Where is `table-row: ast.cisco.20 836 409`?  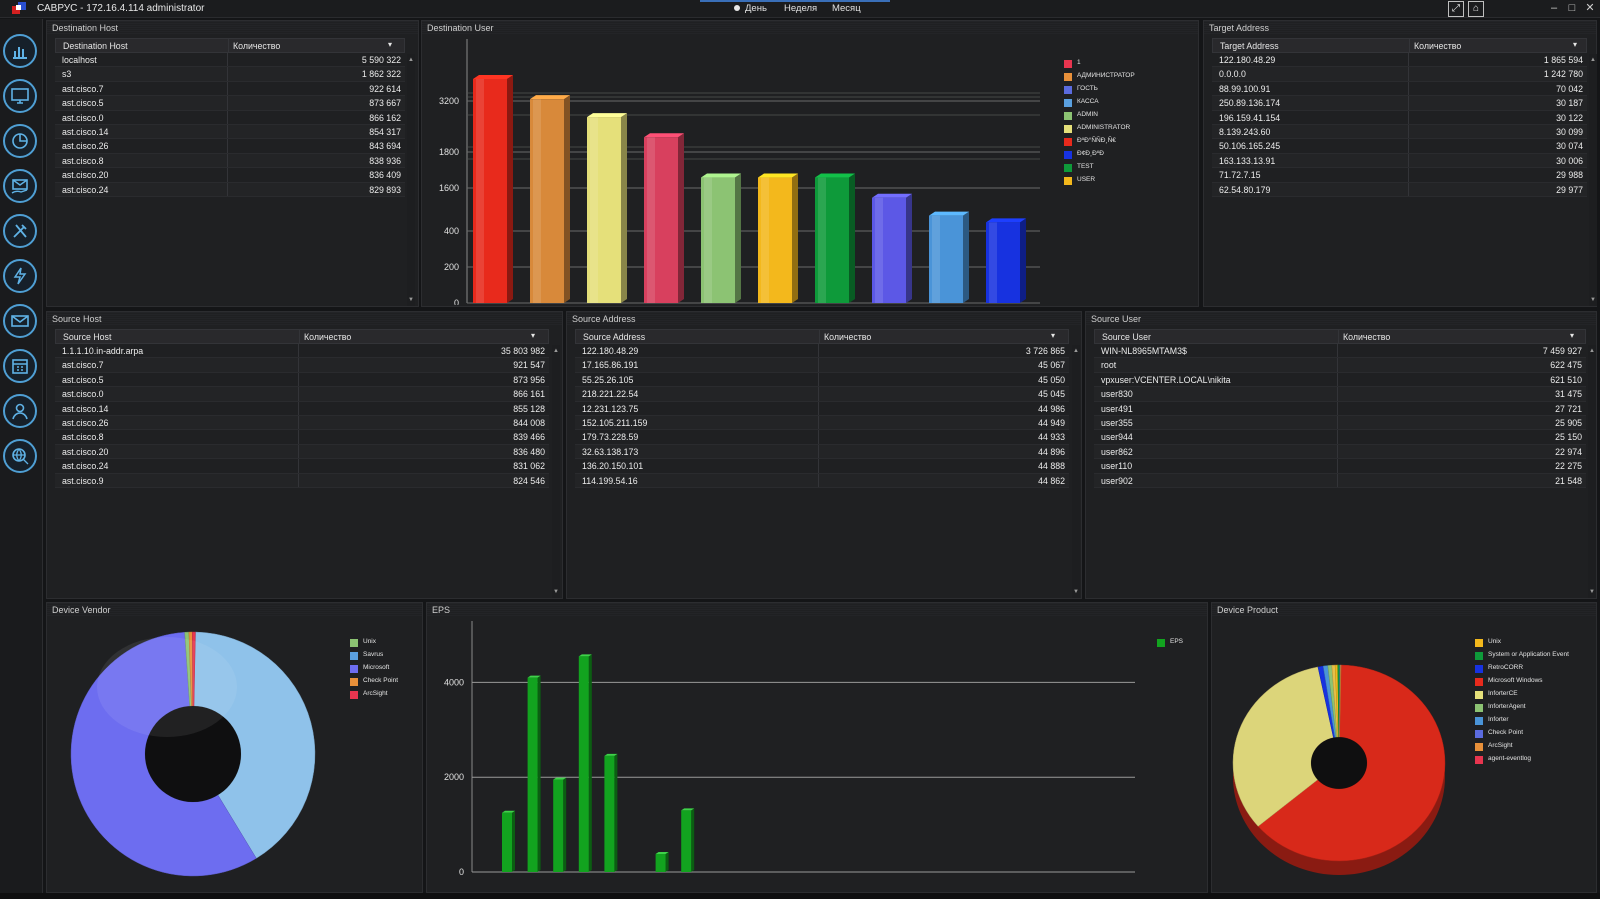
table-row: ast.cisco.20 836 409 is located at coordinates (230, 175).